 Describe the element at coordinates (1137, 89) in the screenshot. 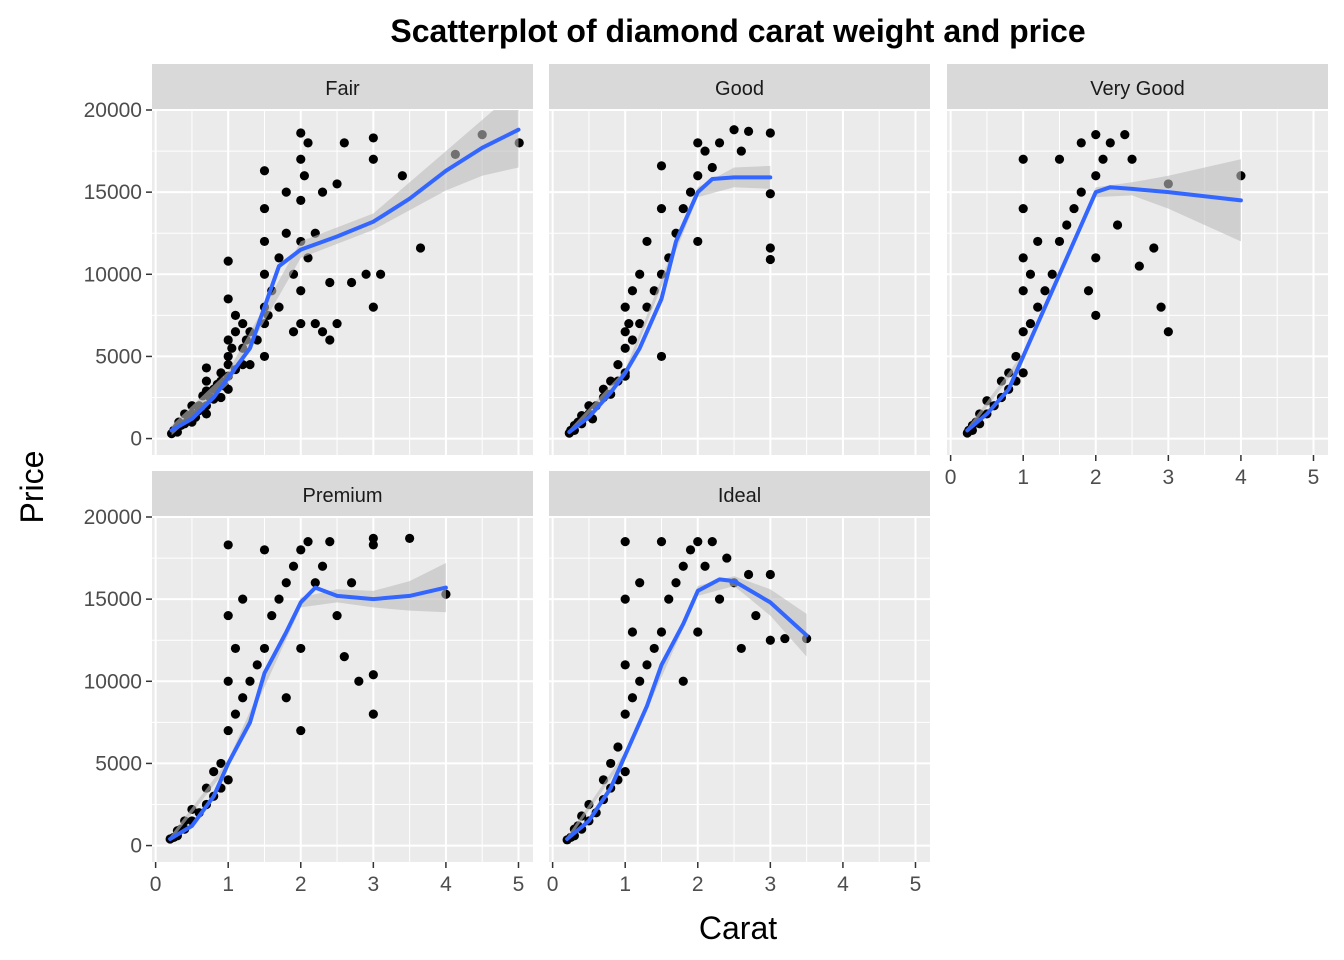

I see `facet-strip-label: Very Good` at that location.